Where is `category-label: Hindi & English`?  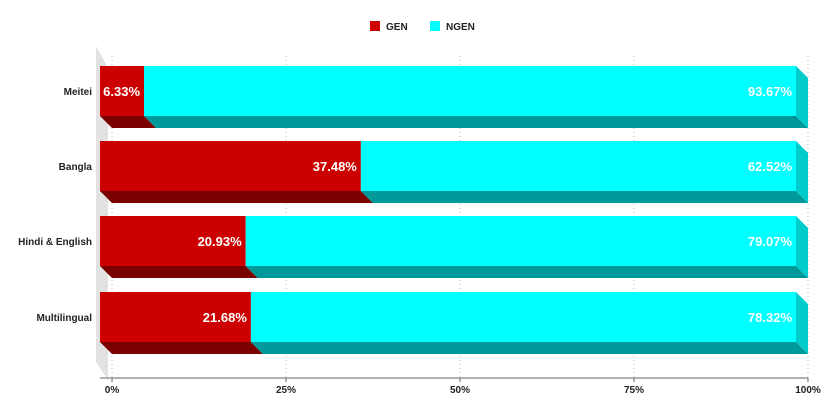
category-label: Hindi & English is located at coordinates (55, 242).